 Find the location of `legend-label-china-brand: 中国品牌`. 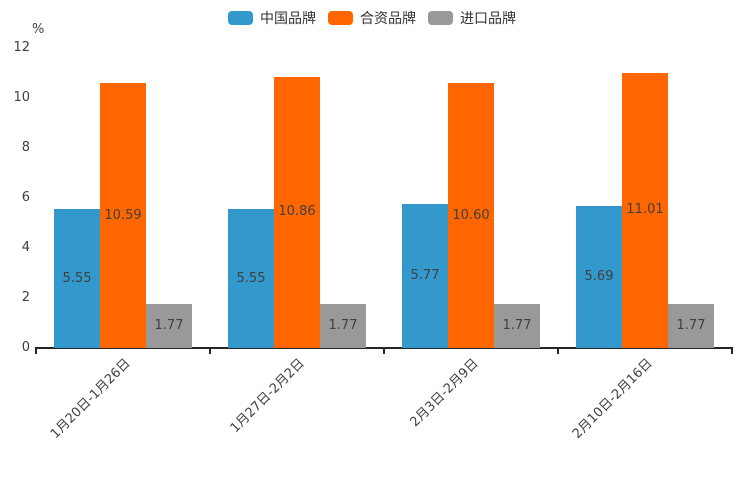

legend-label-china-brand: 中国品牌 is located at coordinates (288, 19).